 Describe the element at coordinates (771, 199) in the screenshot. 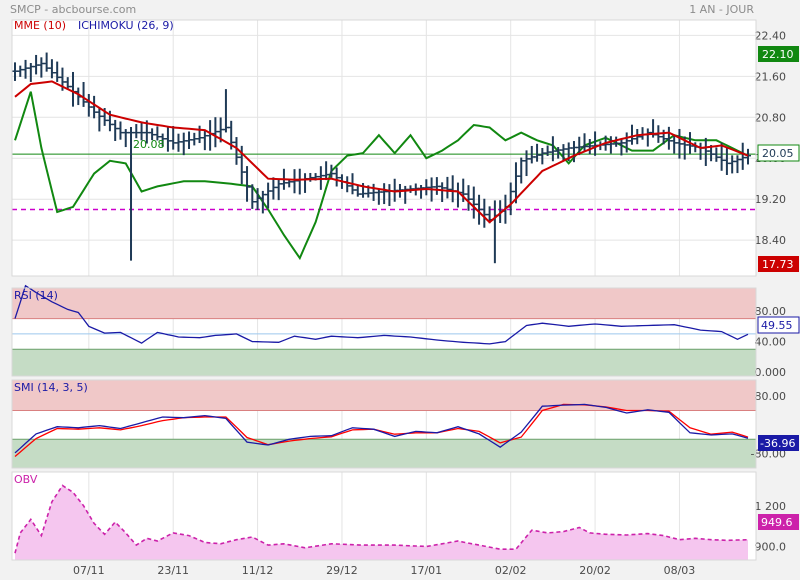

I see `y-tick-label: 19.20` at that location.